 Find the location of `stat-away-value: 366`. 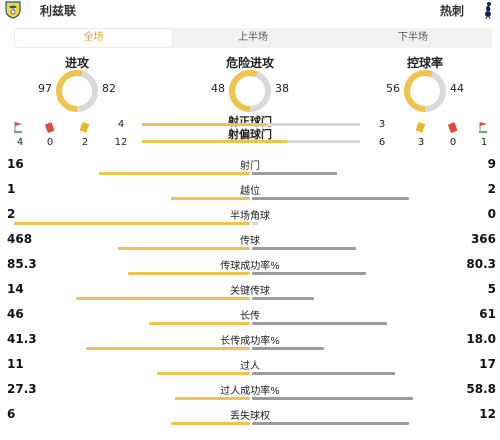

stat-away-value: 366 is located at coordinates (483, 239).